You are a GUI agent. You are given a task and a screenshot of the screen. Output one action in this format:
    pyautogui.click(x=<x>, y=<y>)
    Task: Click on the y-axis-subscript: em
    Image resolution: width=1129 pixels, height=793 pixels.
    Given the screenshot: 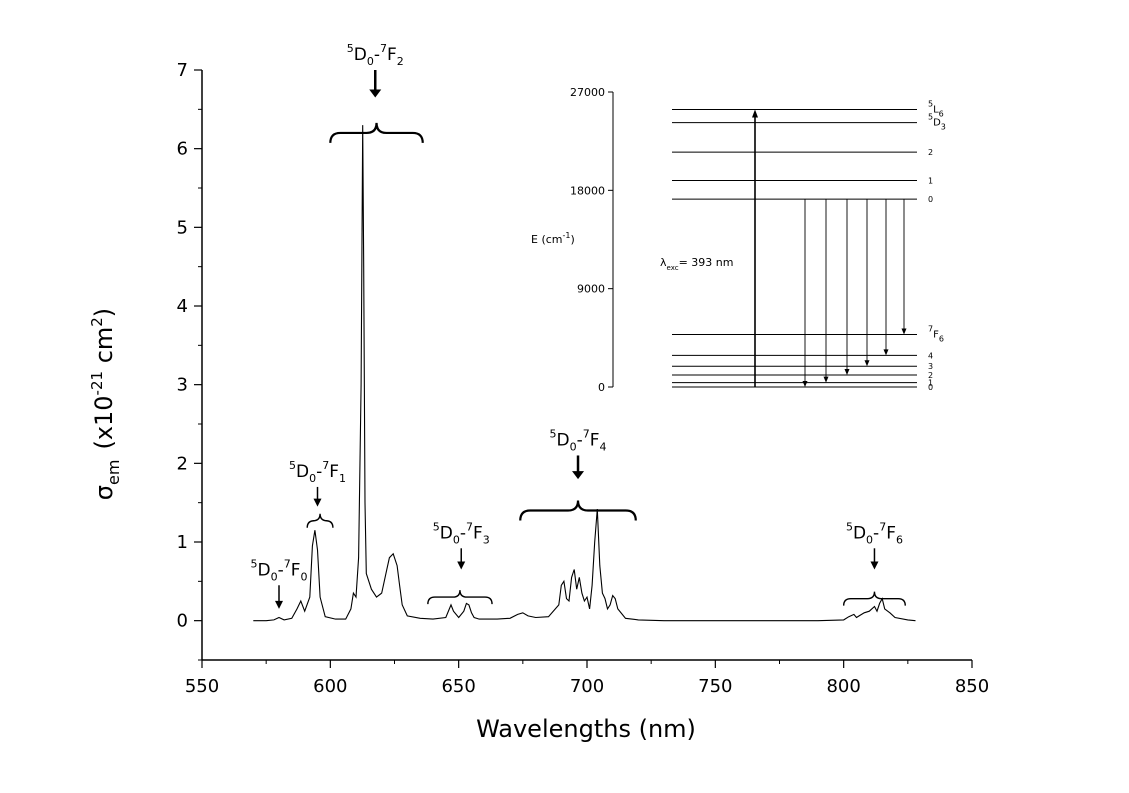 What is the action you would take?
    pyautogui.click(x=113, y=472)
    